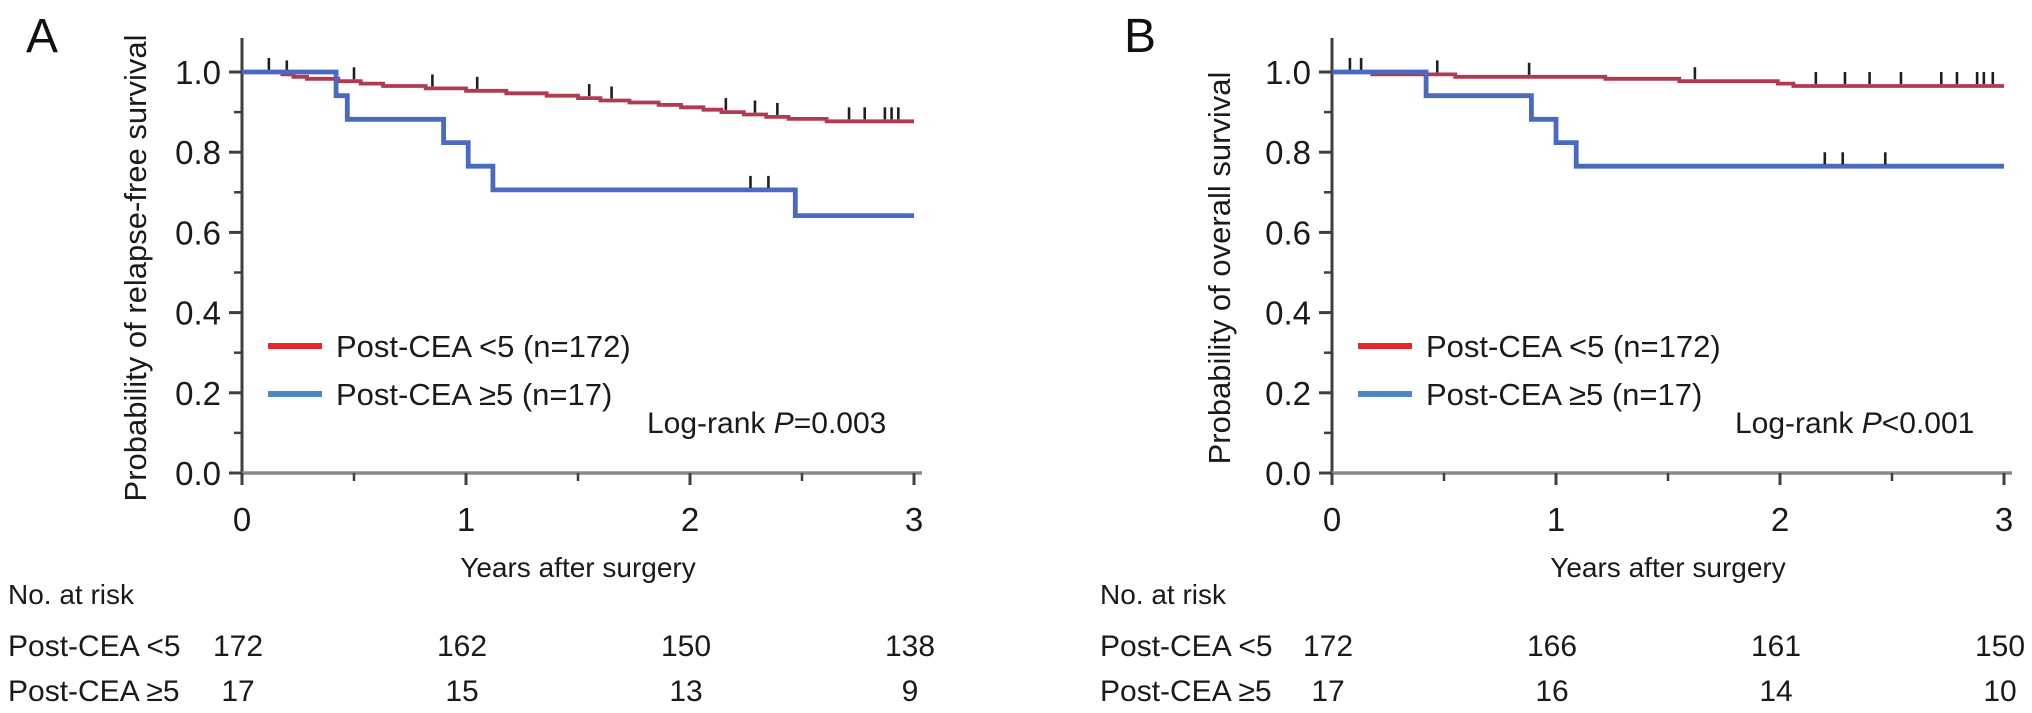  What do you see at coordinates (685, 691) in the screenshot?
I see `risk-count: 13` at bounding box center [685, 691].